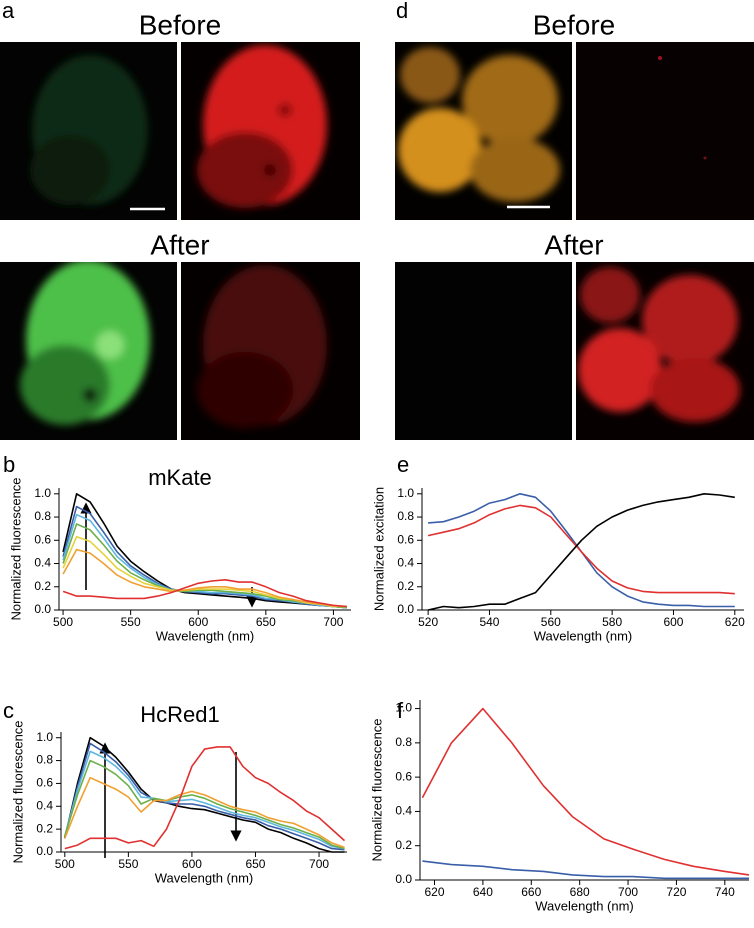 This screenshot has width=754, height=928. I want to click on image-d-after-orange, so click(483, 351).